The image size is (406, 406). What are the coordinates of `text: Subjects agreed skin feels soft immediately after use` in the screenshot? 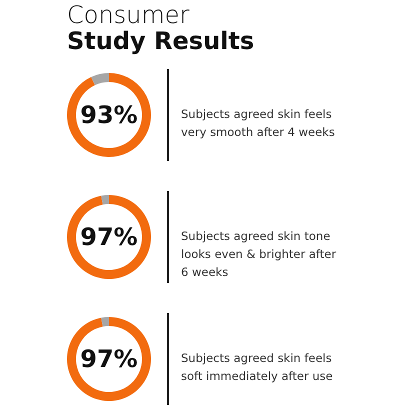 It's located at (257, 367).